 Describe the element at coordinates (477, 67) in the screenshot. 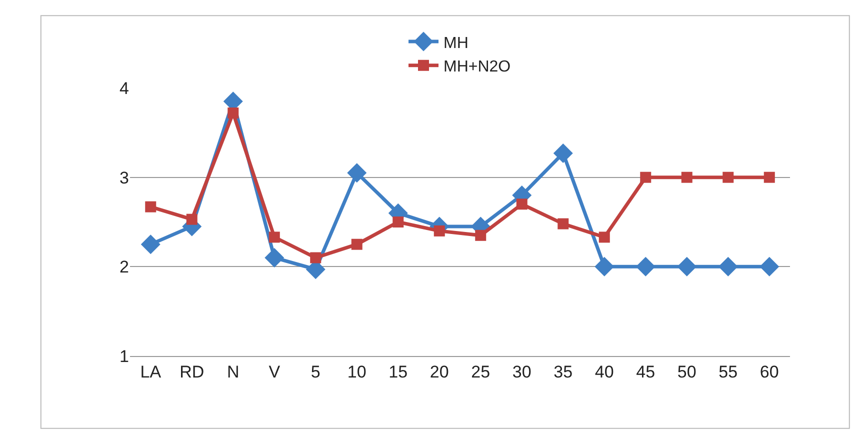

I see `legend-label: MH+N2O` at that location.